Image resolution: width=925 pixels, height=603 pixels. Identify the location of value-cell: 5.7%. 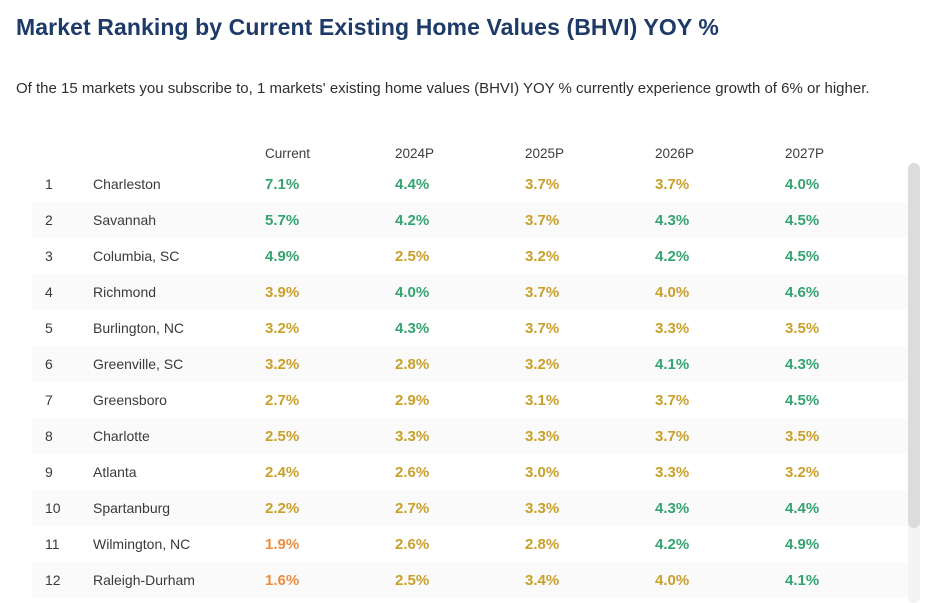
(282, 220).